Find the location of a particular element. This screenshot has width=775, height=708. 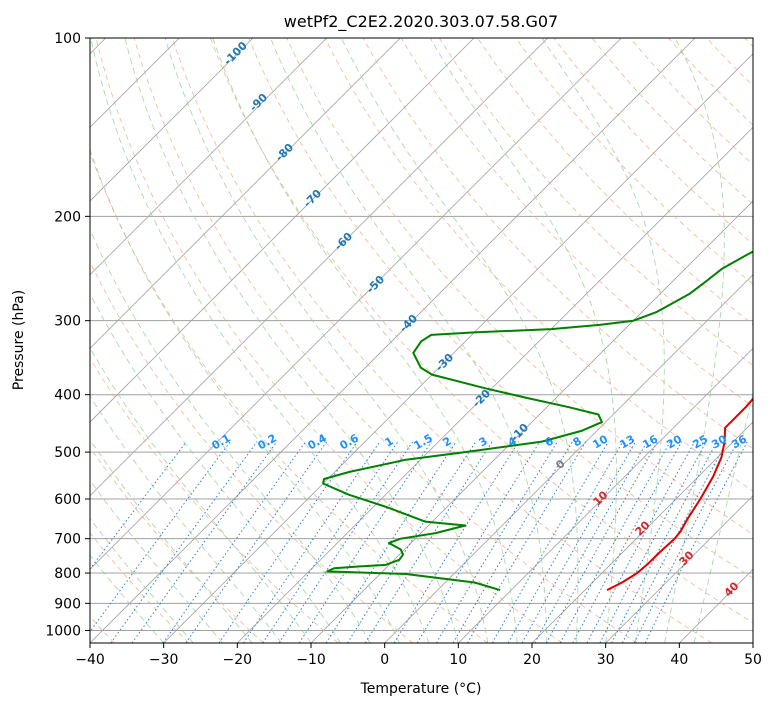

x-tick-label: 50 is located at coordinates (753, 660).